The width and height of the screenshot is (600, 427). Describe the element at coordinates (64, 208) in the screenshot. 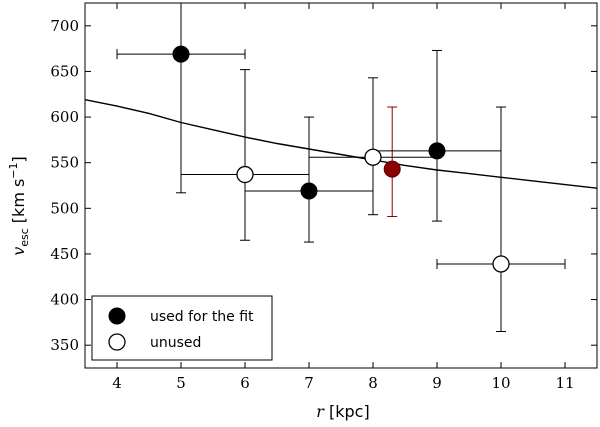

I see `y-tick-label: 500` at that location.